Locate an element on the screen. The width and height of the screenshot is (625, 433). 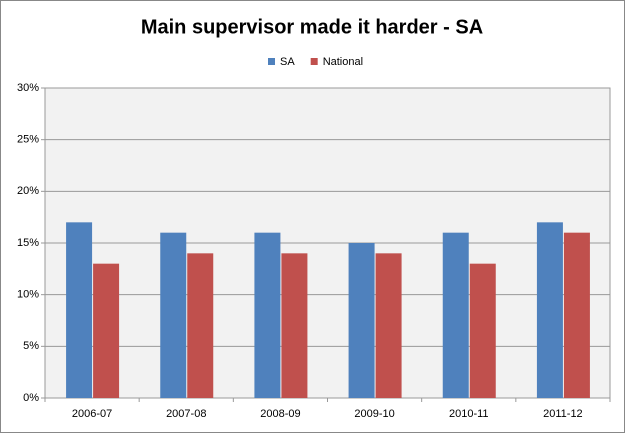
legend-label: SA is located at coordinates (287, 62).